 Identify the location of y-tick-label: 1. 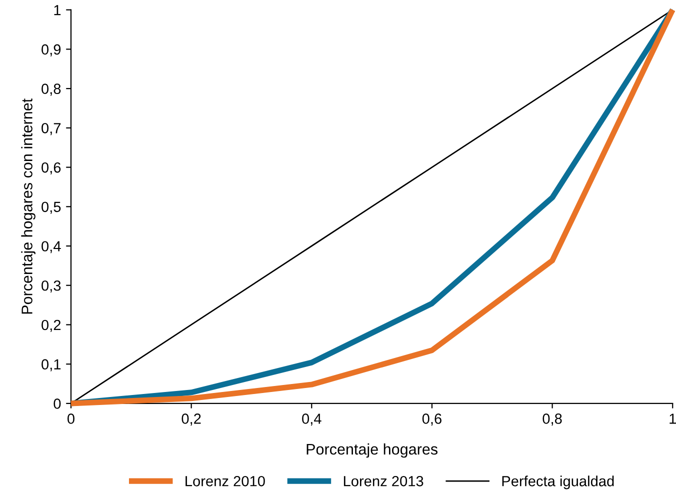
(57, 10).